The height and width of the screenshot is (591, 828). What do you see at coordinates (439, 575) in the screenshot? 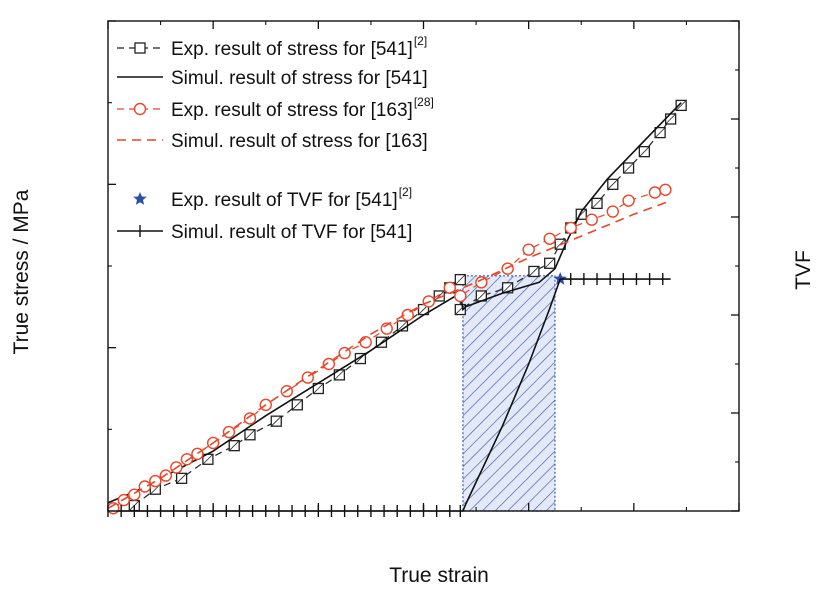
I see `x-axis-title: True strain` at bounding box center [439, 575].